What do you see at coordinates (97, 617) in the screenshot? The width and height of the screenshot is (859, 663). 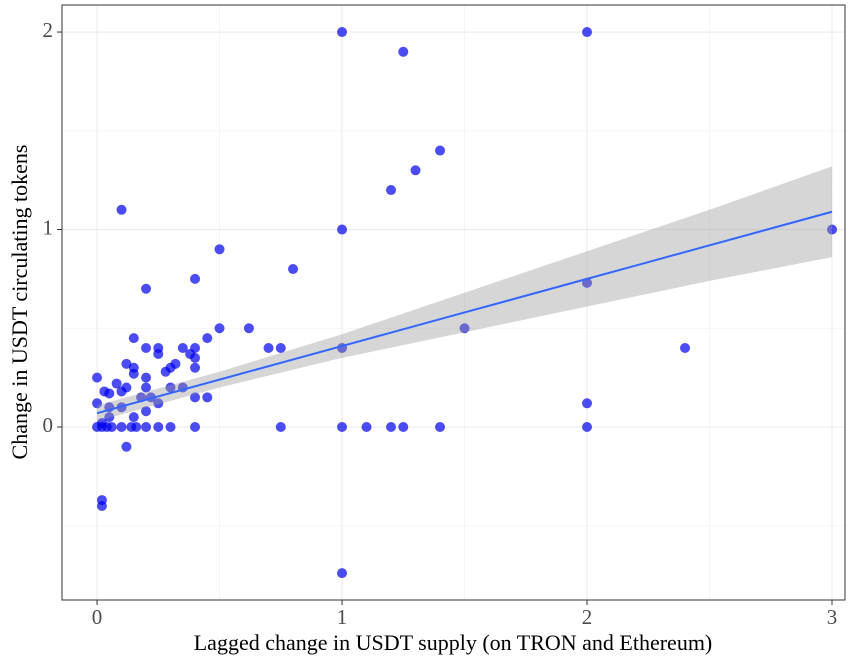 I see `x-tick-label: 0` at bounding box center [97, 617].